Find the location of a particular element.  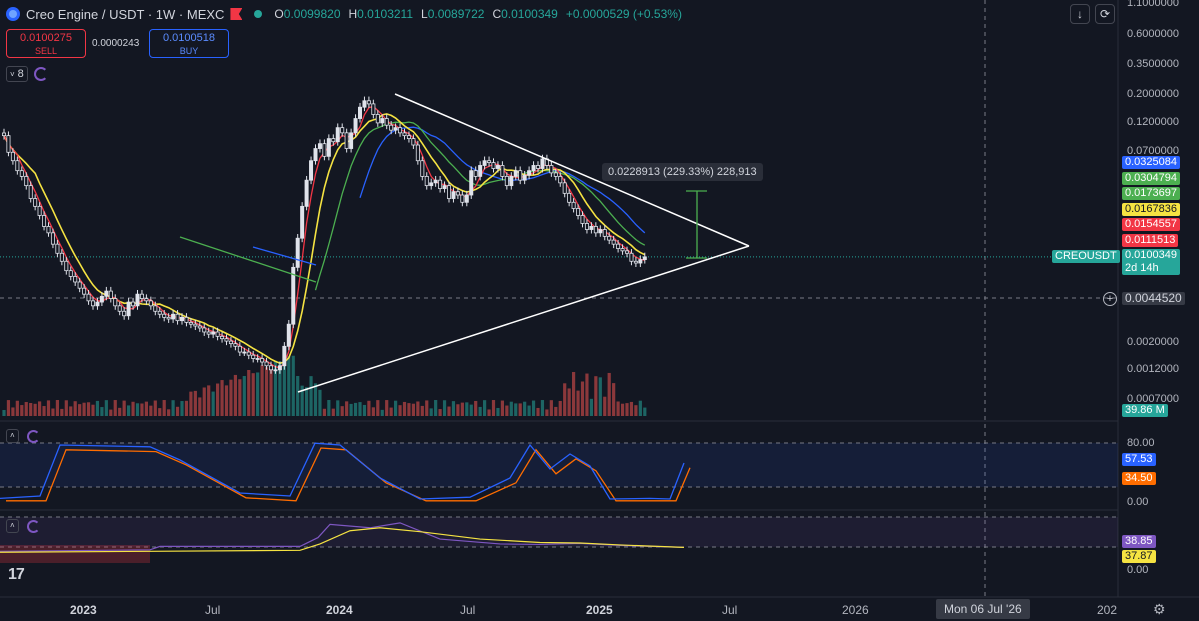

buy-label: BUY is located at coordinates (189, 51).